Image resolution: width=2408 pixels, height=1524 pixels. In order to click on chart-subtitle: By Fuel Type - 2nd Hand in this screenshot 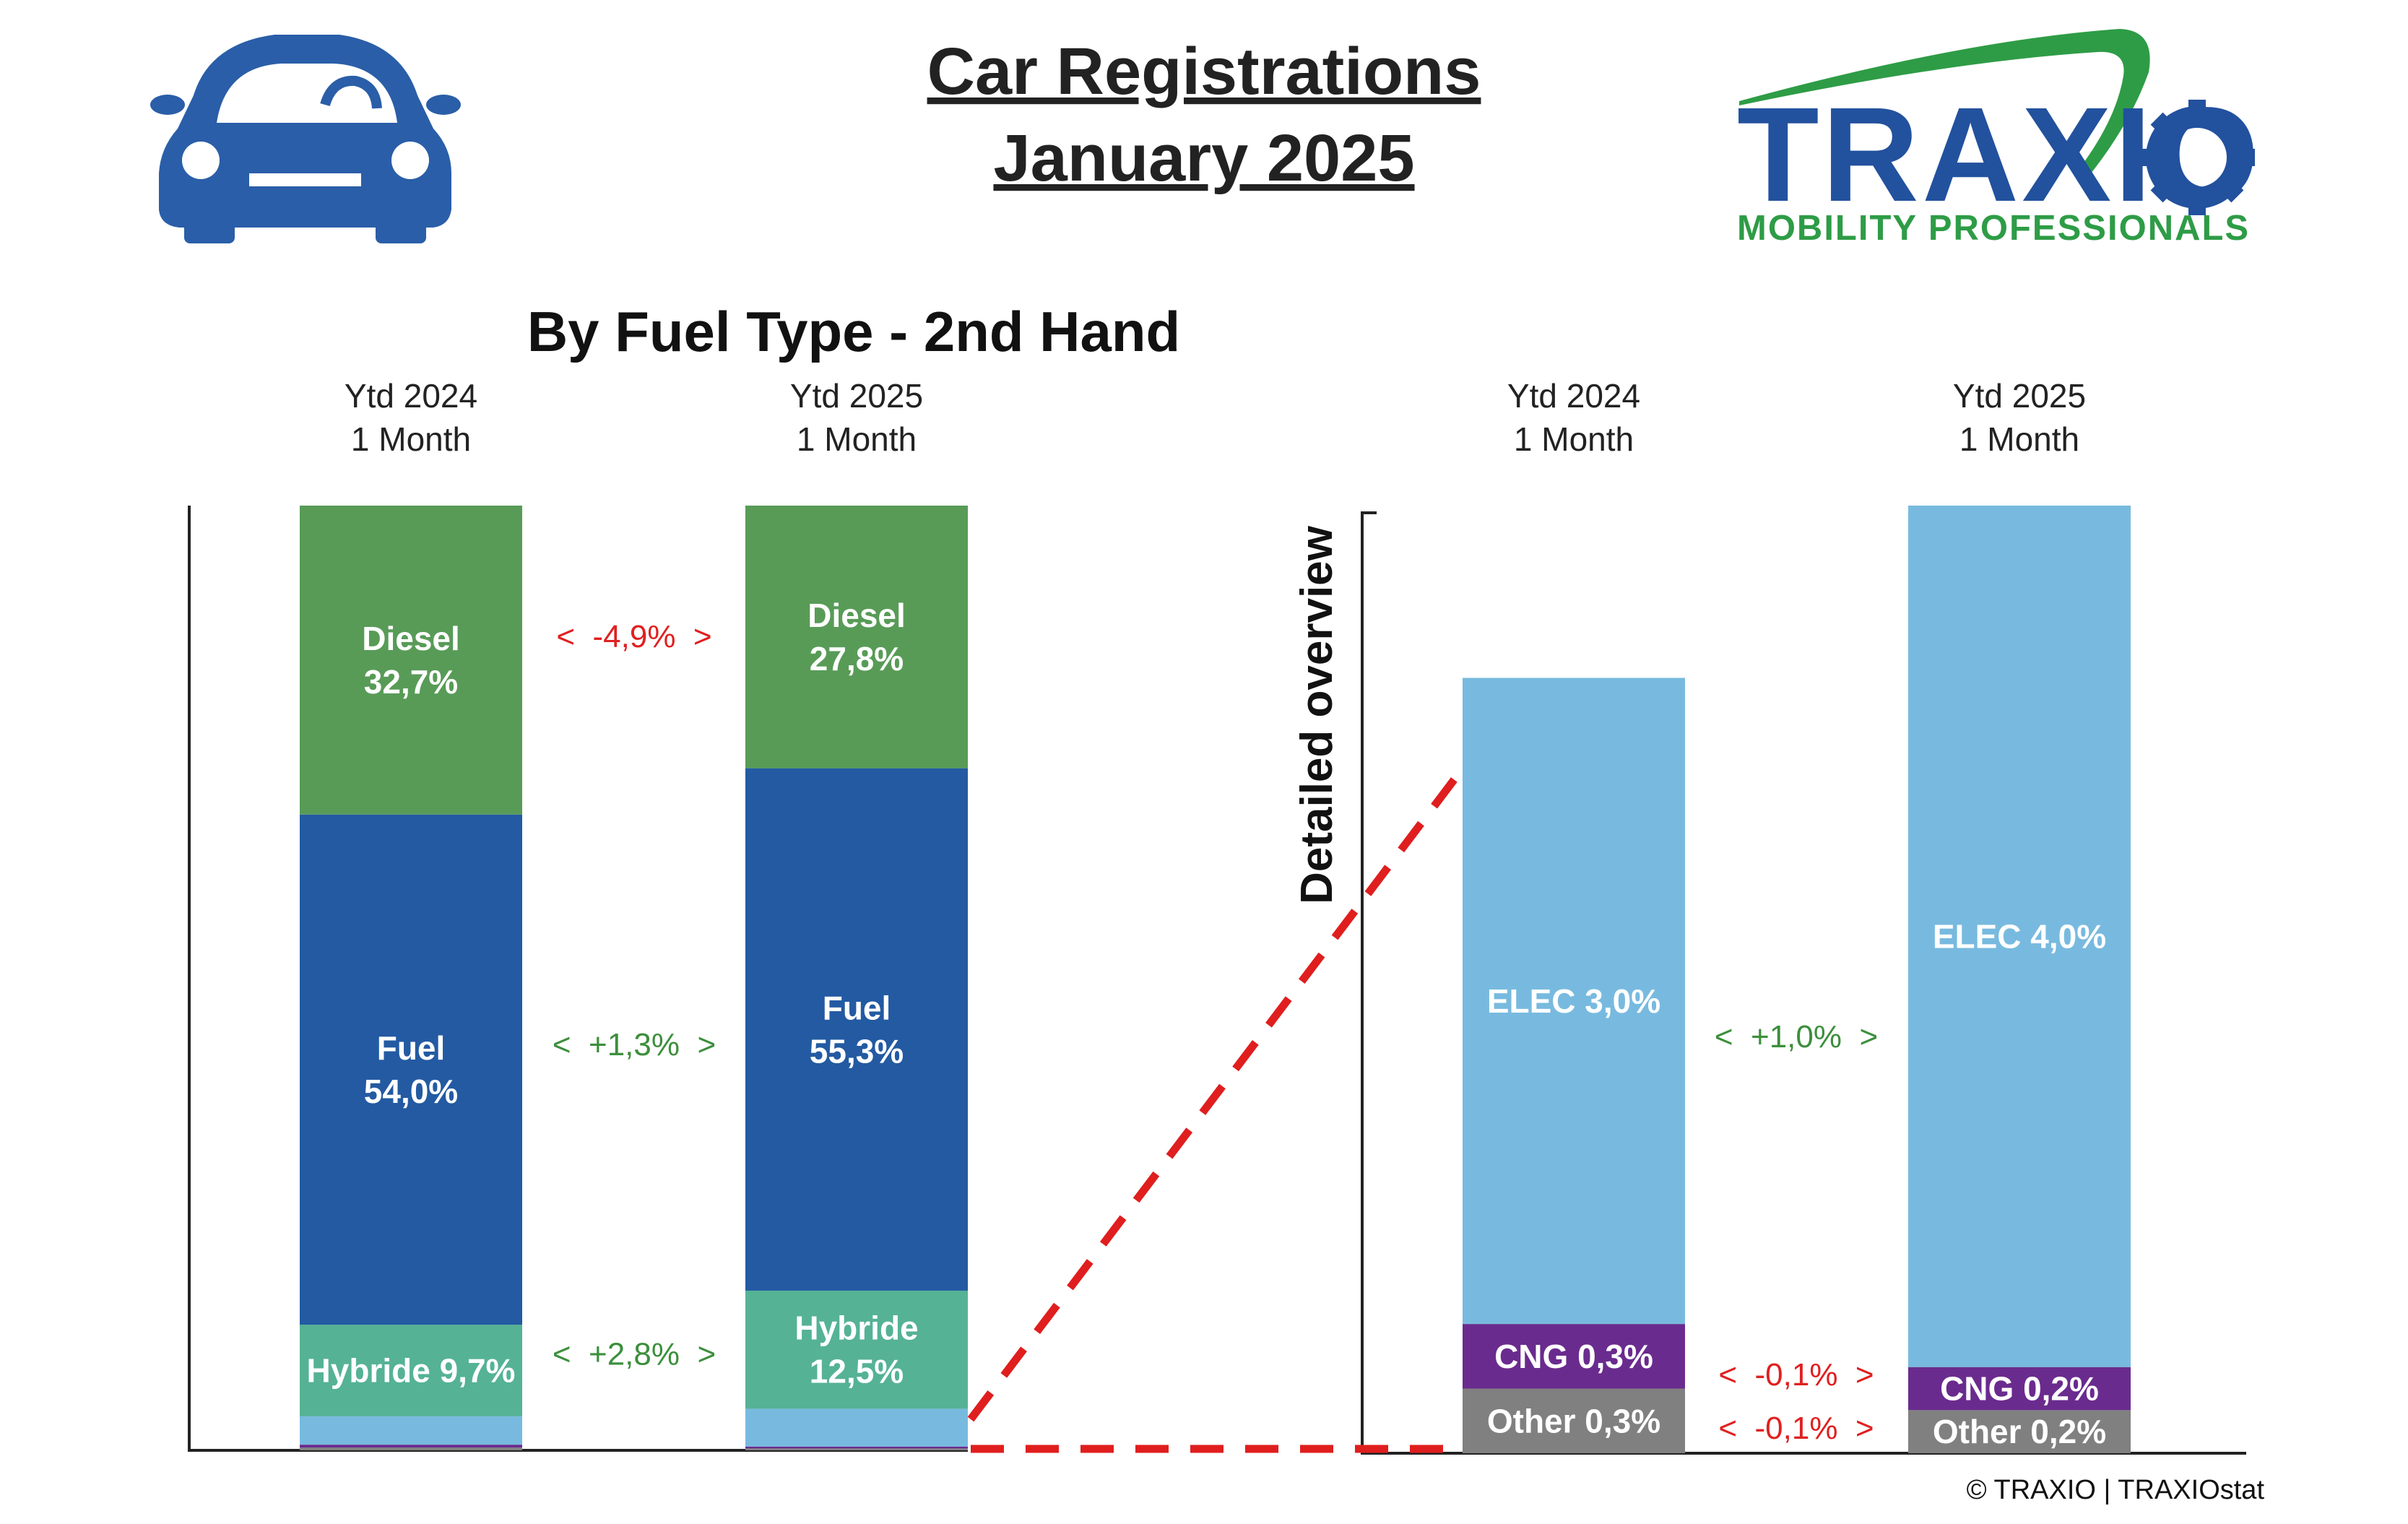, I will do `click(853, 331)`.